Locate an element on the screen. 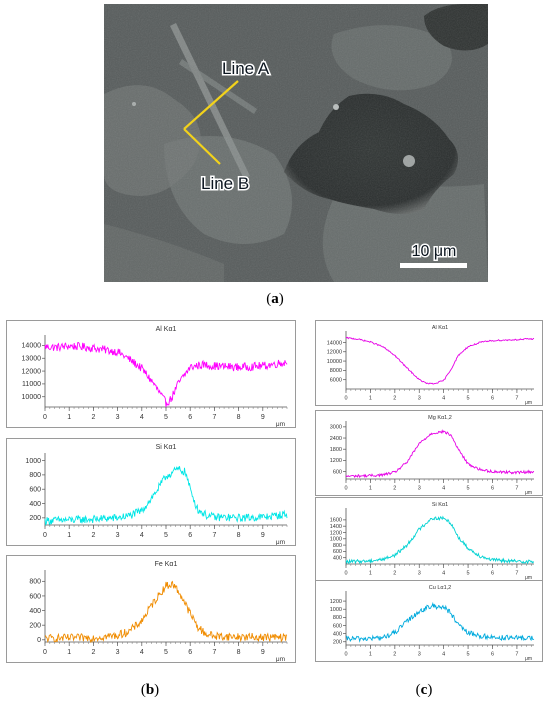  chart-title: Si Kα1 is located at coordinates (440, 505).